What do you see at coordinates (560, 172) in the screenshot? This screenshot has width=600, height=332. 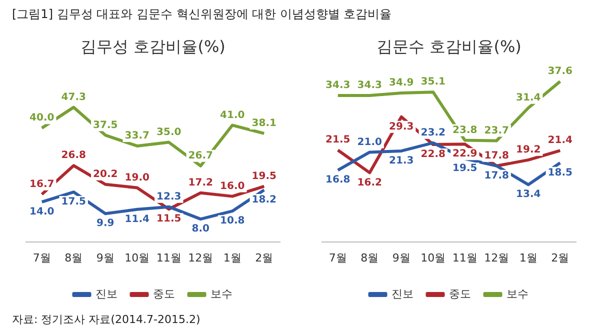 I see `data-label: 18.5` at bounding box center [560, 172].